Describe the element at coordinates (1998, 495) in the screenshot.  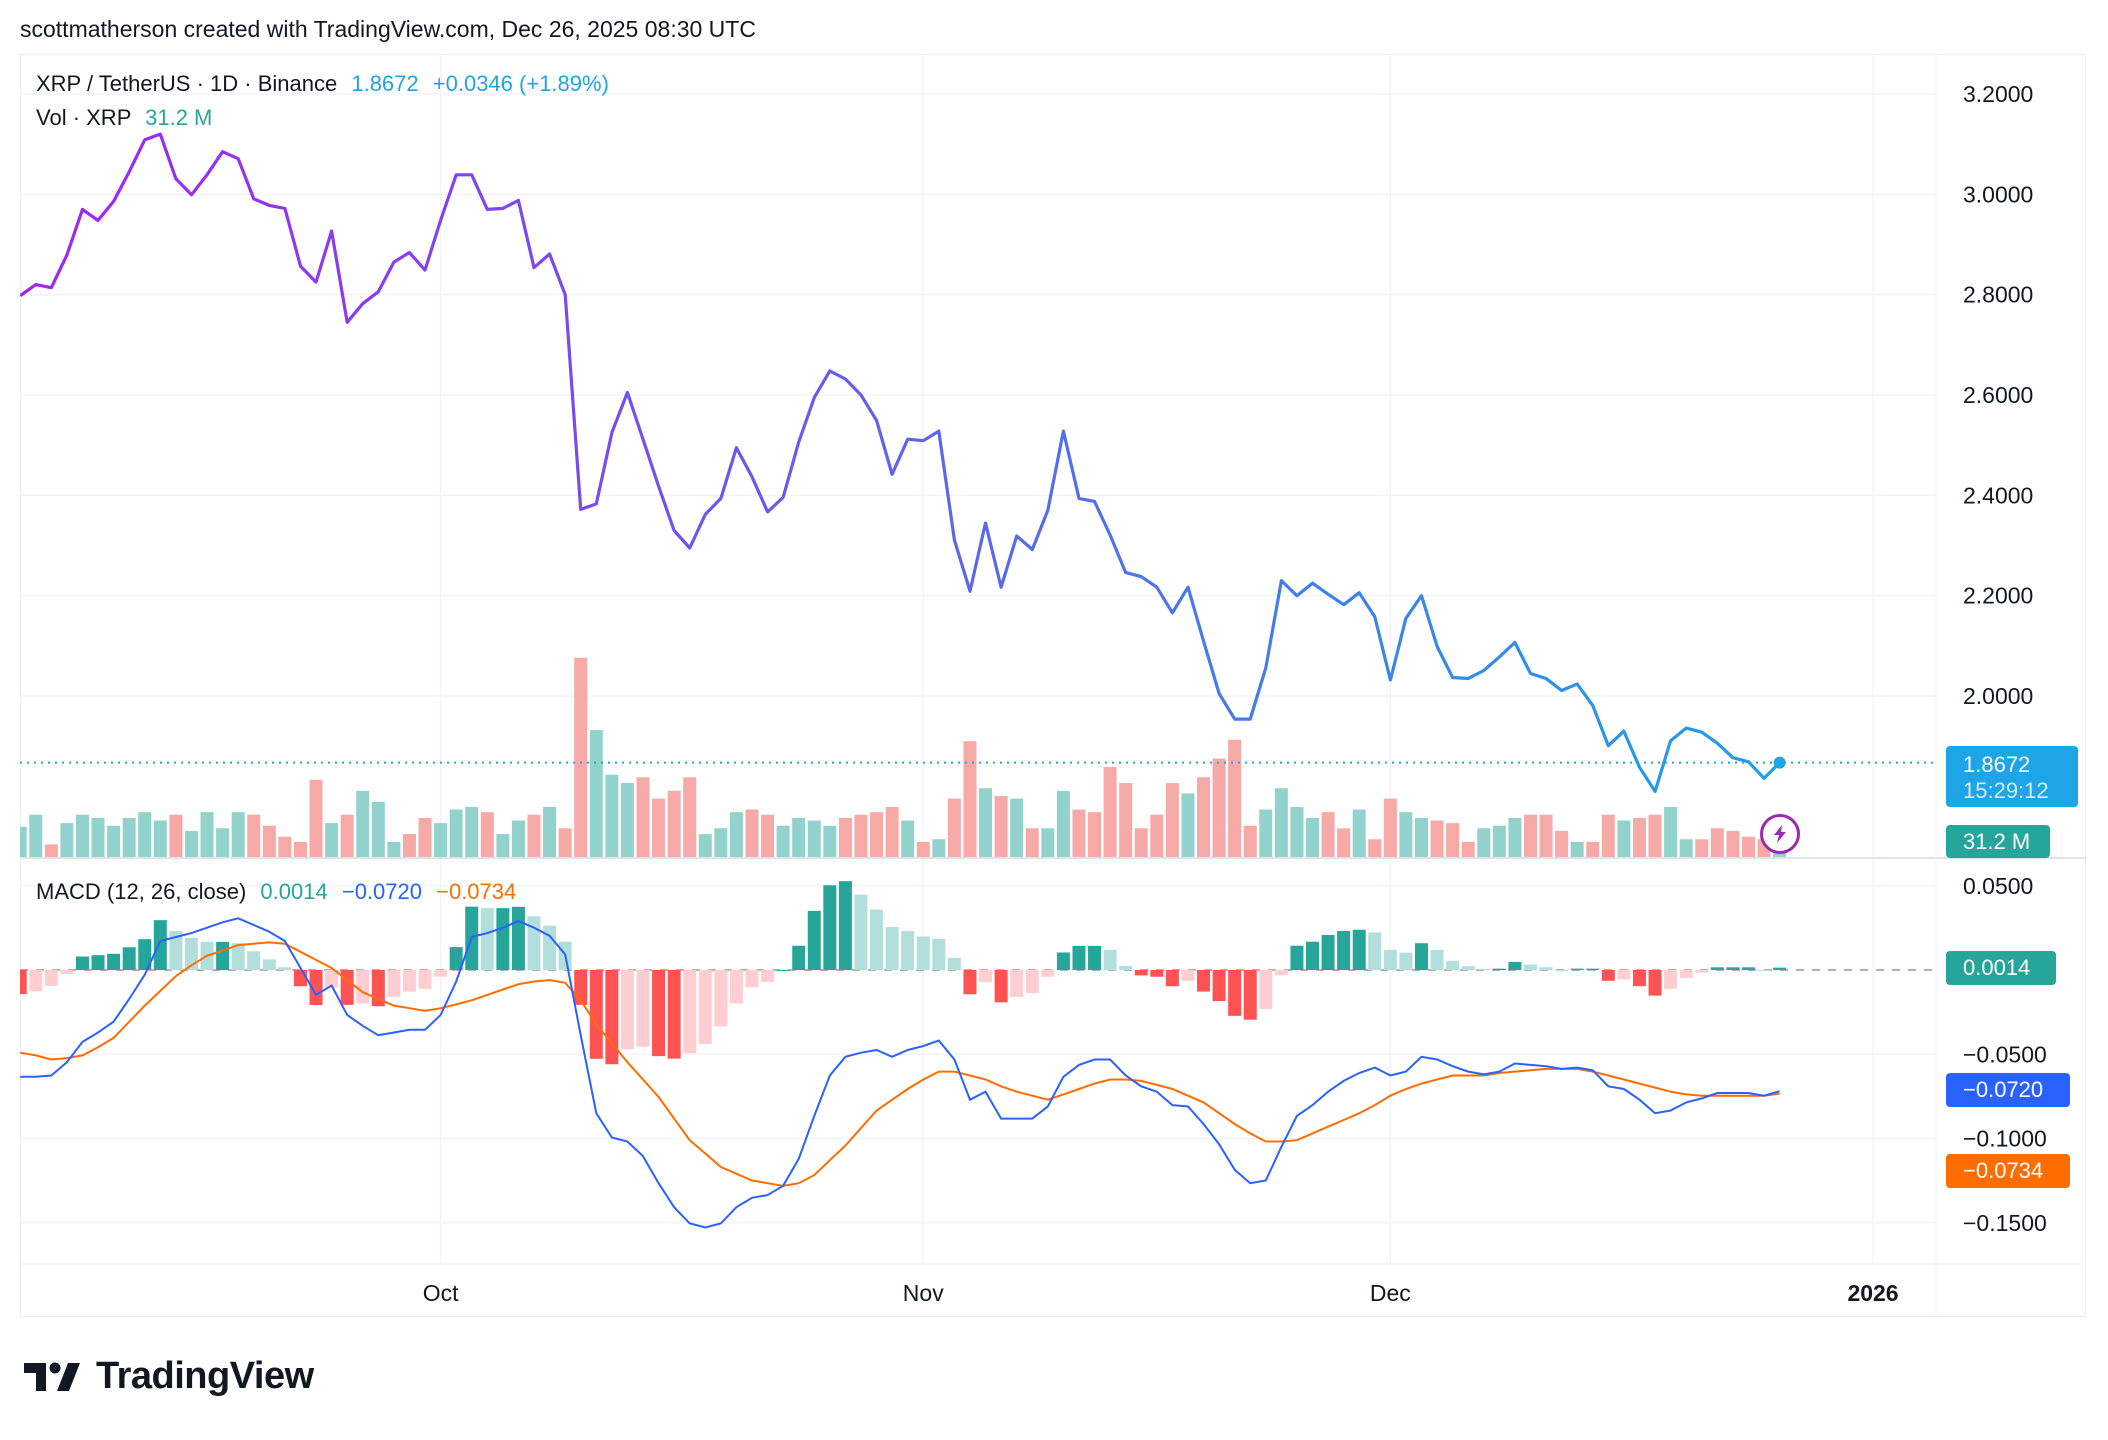
I see `price-tick-label: 2.4000` at that location.